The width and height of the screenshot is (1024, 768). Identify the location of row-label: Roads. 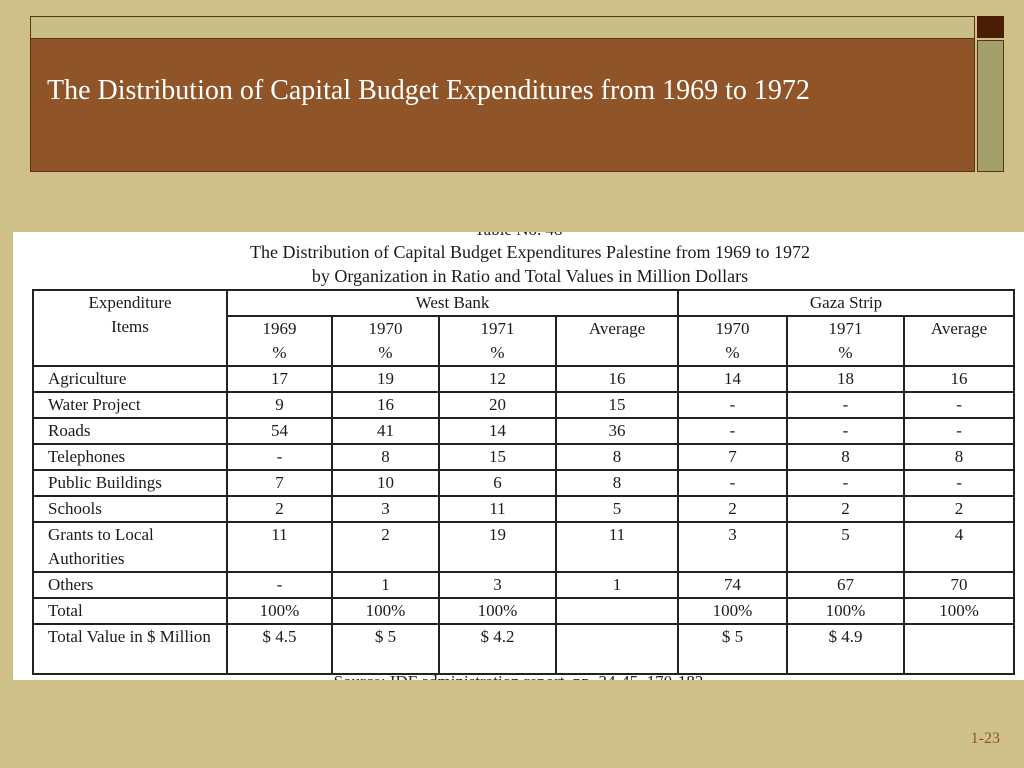
(130, 431).